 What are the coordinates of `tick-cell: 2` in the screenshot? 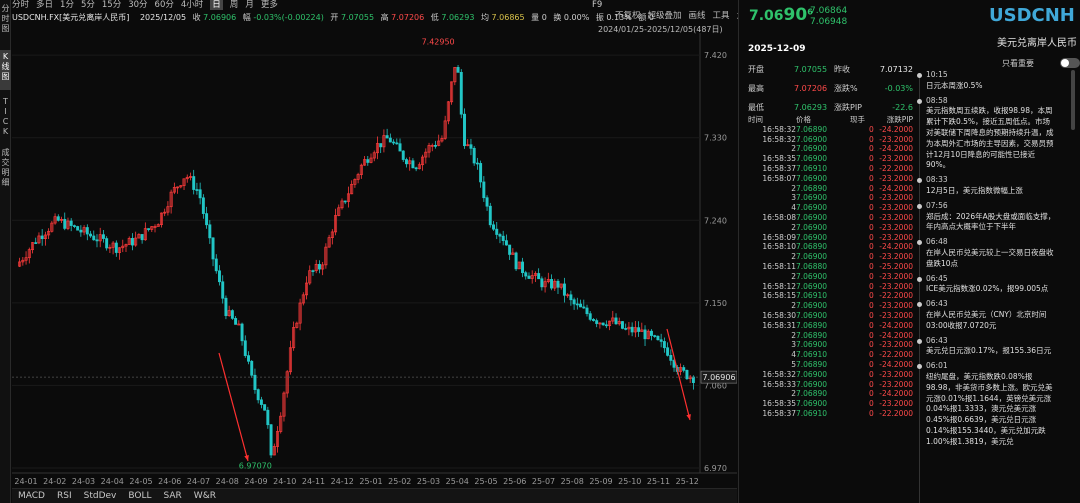 It's located at (793, 306).